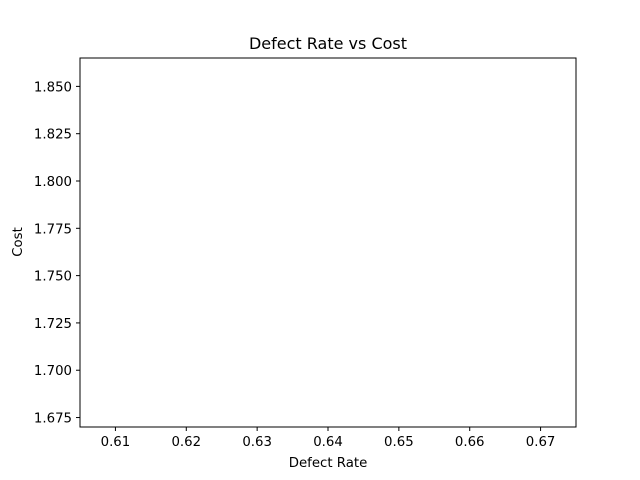 The height and width of the screenshot is (480, 640). What do you see at coordinates (399, 442) in the screenshot?
I see `x-tick-label: 0.65` at bounding box center [399, 442].